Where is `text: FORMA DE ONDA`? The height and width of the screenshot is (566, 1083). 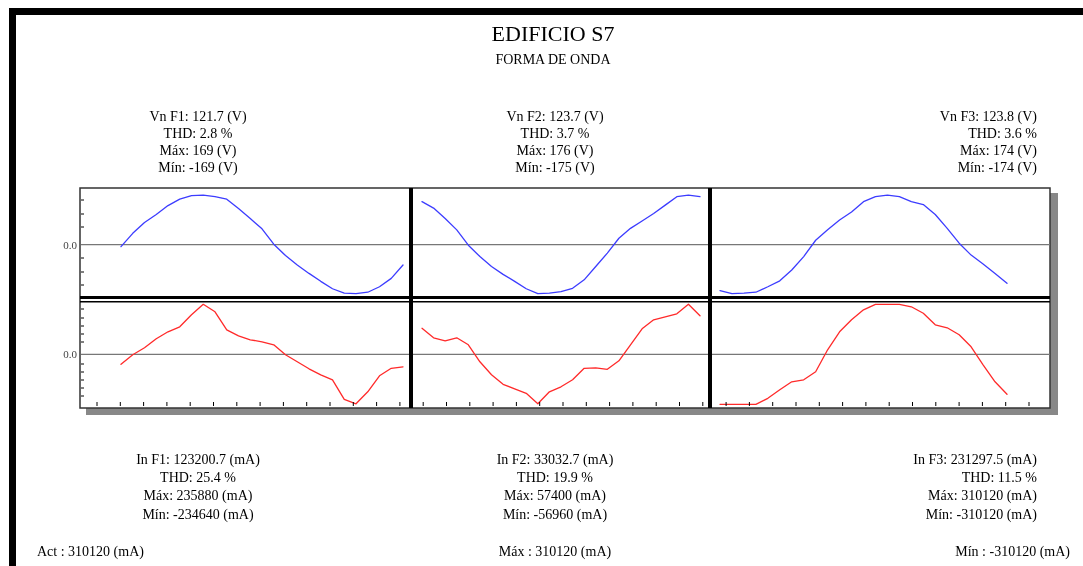
text: FORMA DE ONDA is located at coordinates (553, 59).